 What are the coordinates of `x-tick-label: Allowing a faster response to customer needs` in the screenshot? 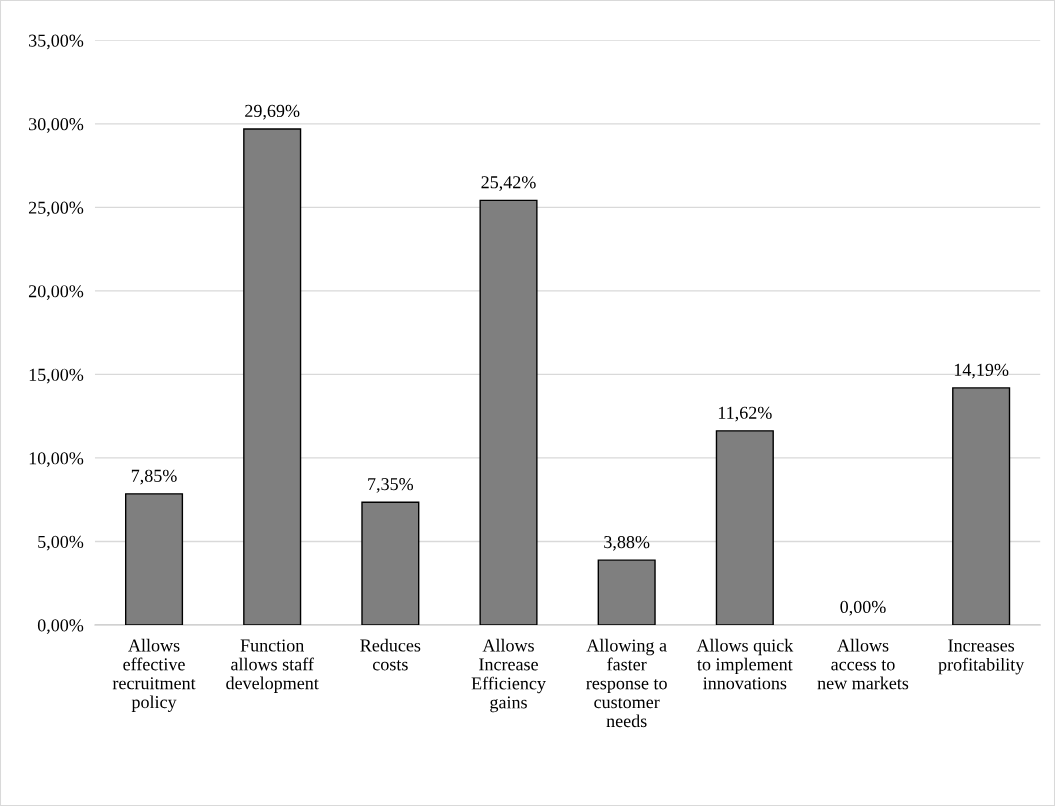 It's located at (626, 683).